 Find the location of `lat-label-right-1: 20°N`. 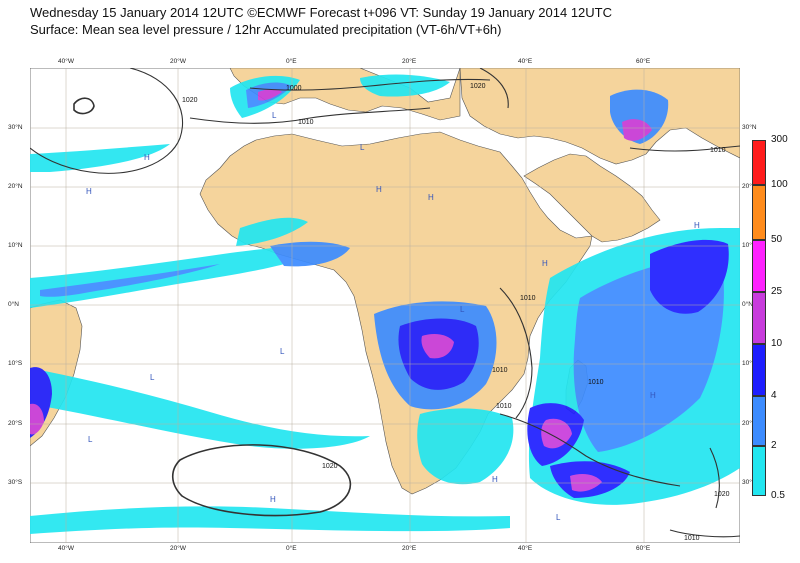

lat-label-right-1: 20°N is located at coordinates (749, 186).